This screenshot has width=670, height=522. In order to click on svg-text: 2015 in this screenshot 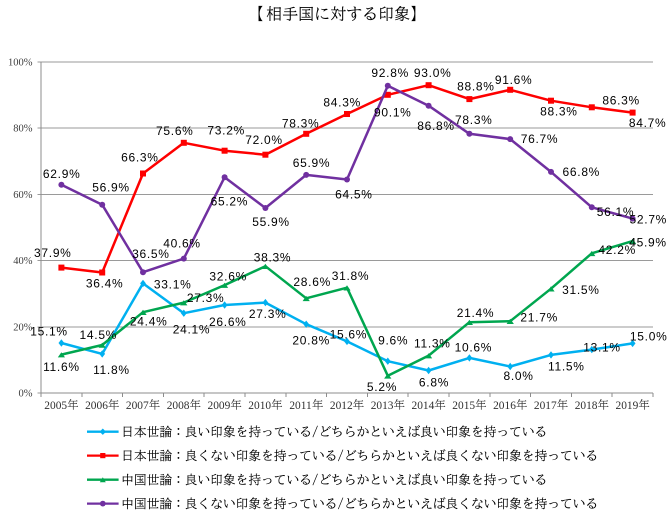, I will do `click(463, 406)`.